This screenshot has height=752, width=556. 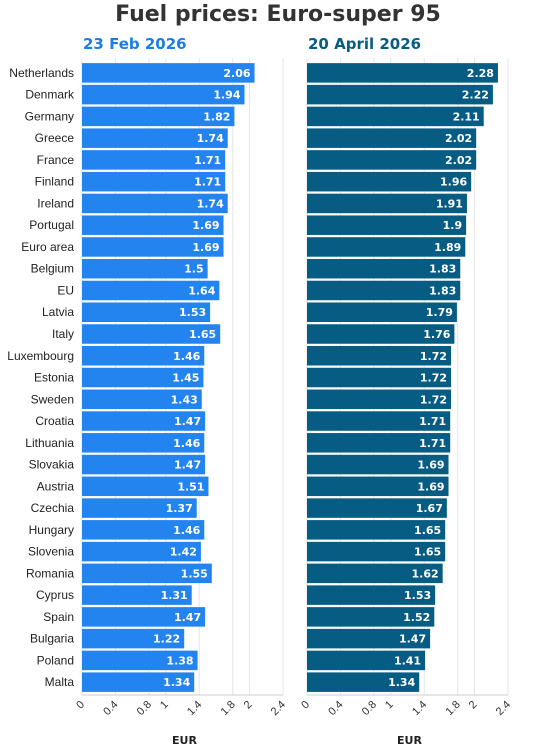 I want to click on tick-label: 1, so click(x=389, y=705).